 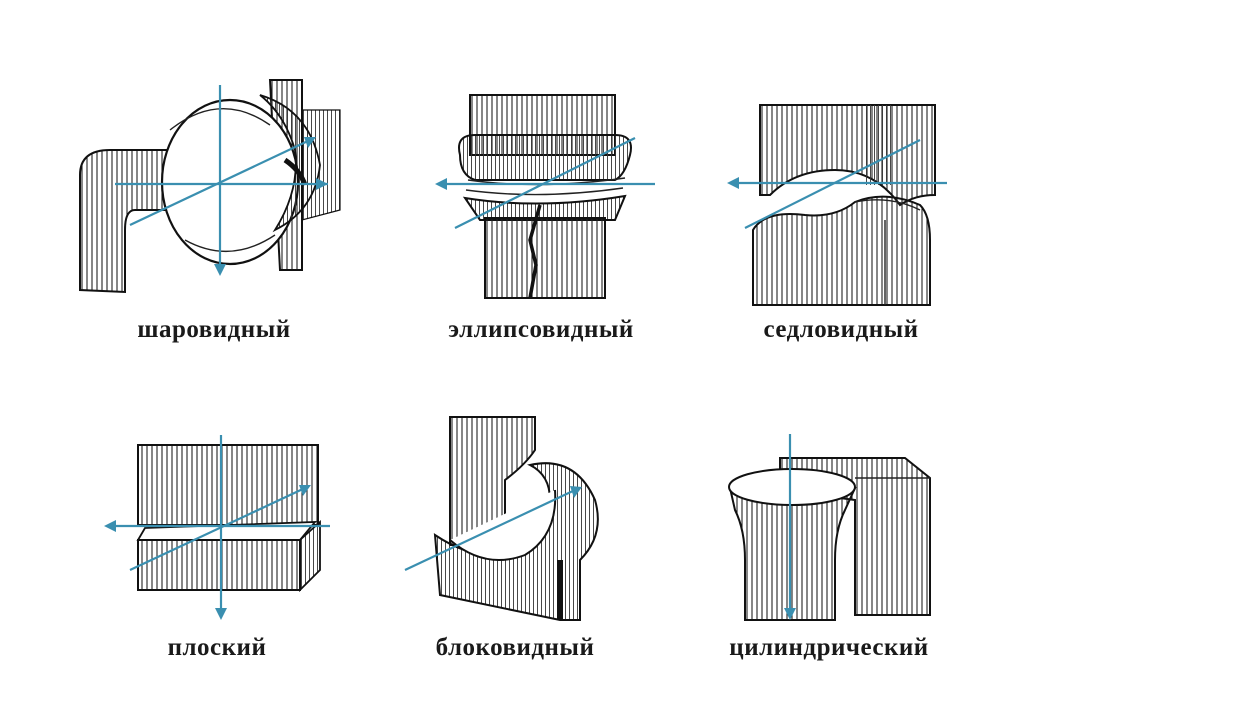 I want to click on ball-and-socket-joint-illustration, so click(x=210, y=186).